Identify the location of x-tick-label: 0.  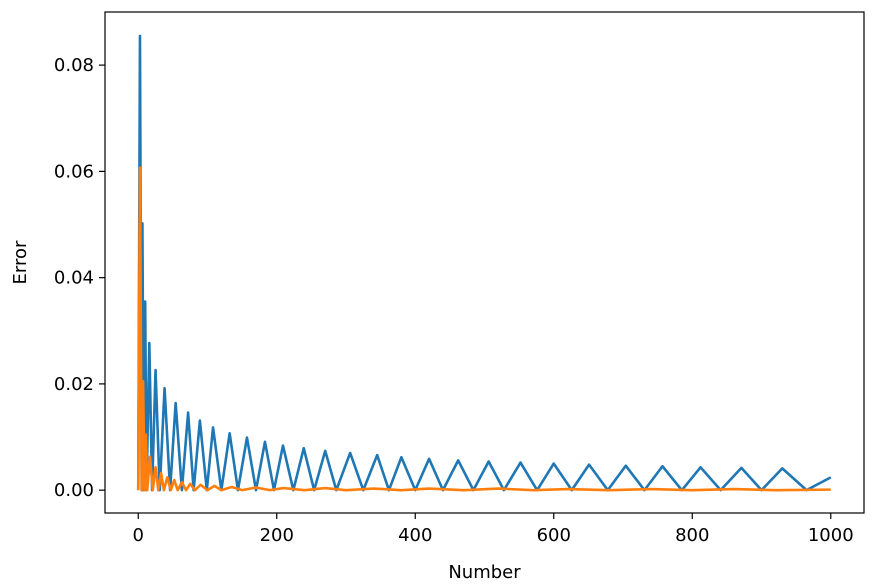
(138, 535).